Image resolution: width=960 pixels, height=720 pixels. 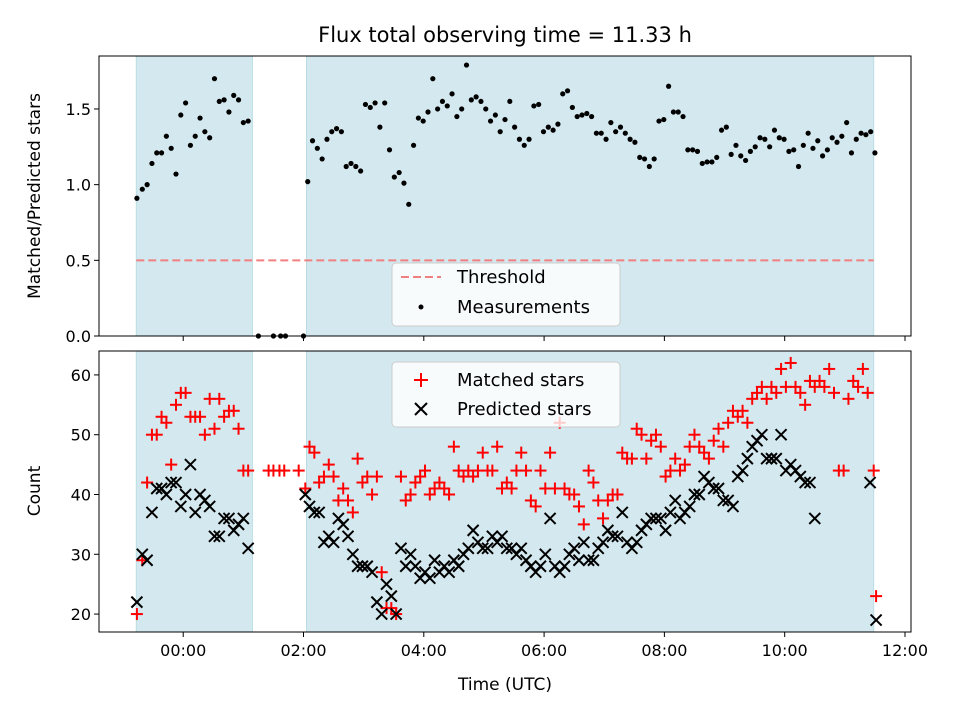 I want to click on y-axis-ticks: 20 30 40 50 60, so click(x=85, y=495).